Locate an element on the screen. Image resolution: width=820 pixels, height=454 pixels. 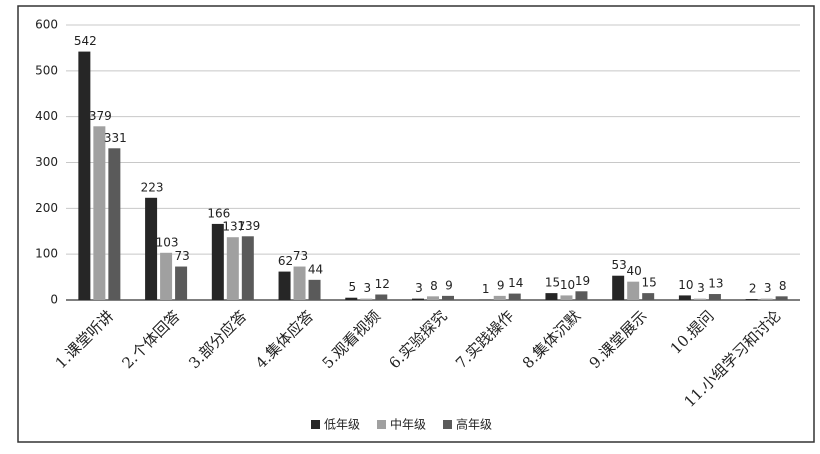
value-label: 139 is located at coordinates (248, 226).